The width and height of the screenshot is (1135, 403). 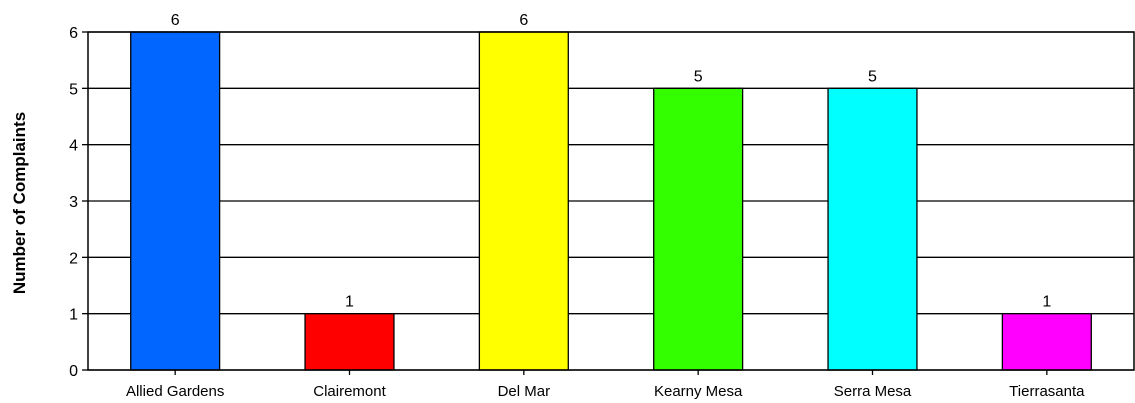 I want to click on y-tick-label: 3, so click(x=73, y=202).